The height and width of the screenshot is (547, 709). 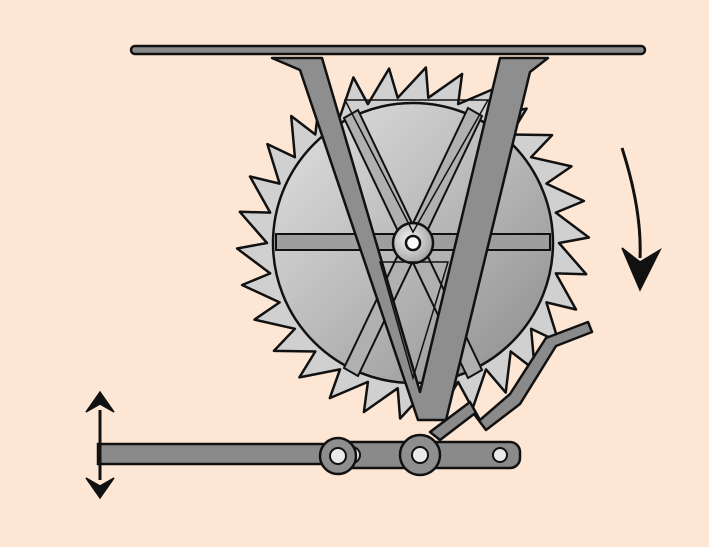 I want to click on pivot-pin, so click(x=413, y=243).